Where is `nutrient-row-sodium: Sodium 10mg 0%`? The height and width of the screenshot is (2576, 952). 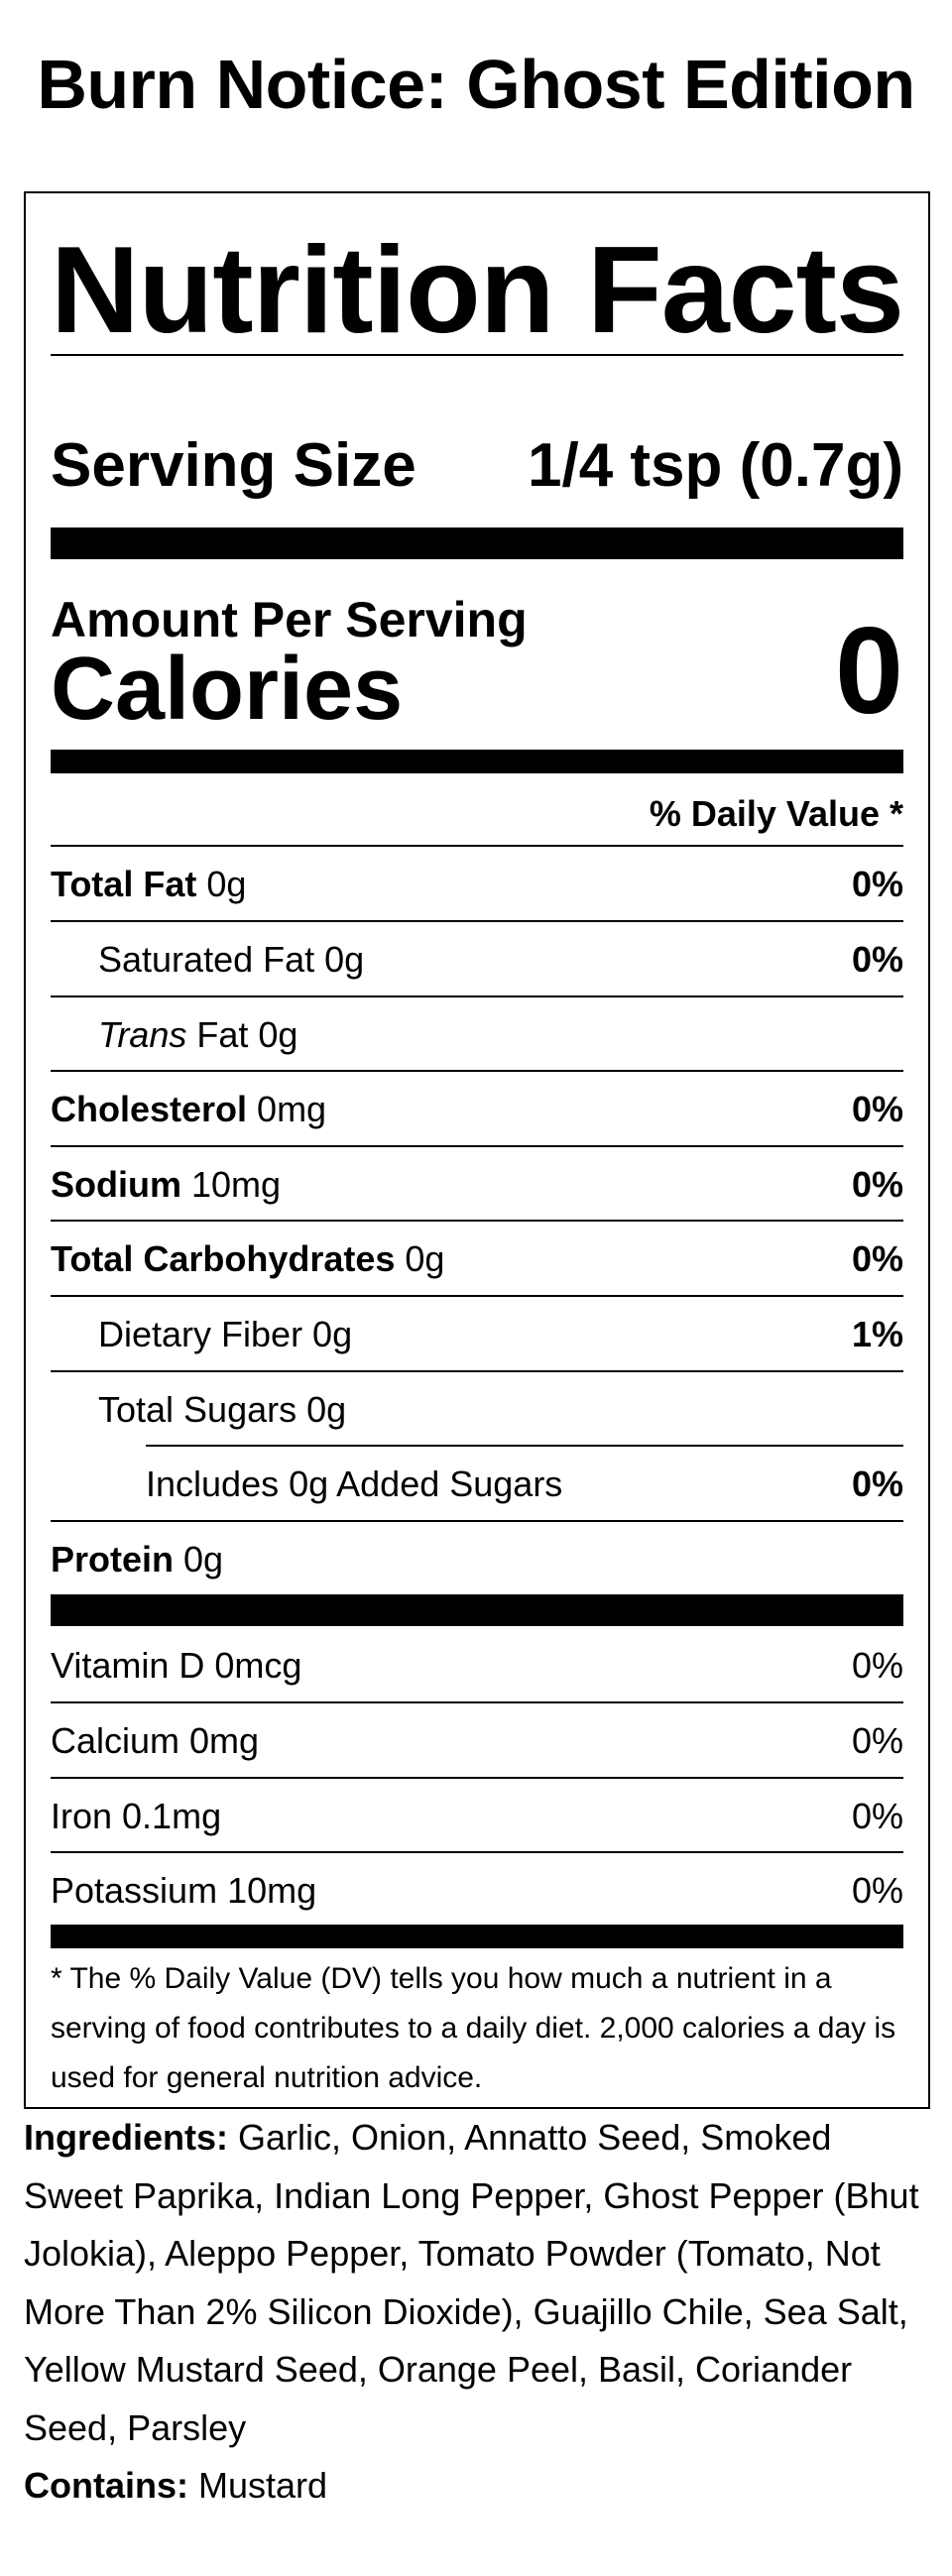 nutrient-row-sodium: Sodium 10mg 0% is located at coordinates (477, 1184).